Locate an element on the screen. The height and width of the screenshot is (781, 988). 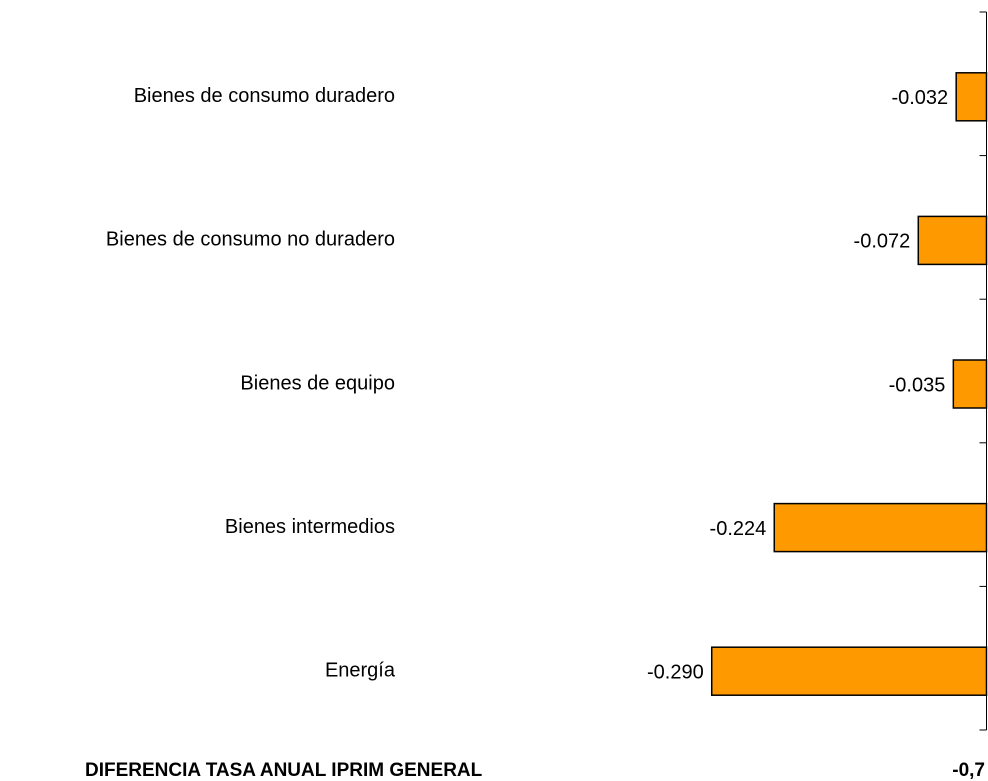
value-label: -0.072 is located at coordinates (882, 242).